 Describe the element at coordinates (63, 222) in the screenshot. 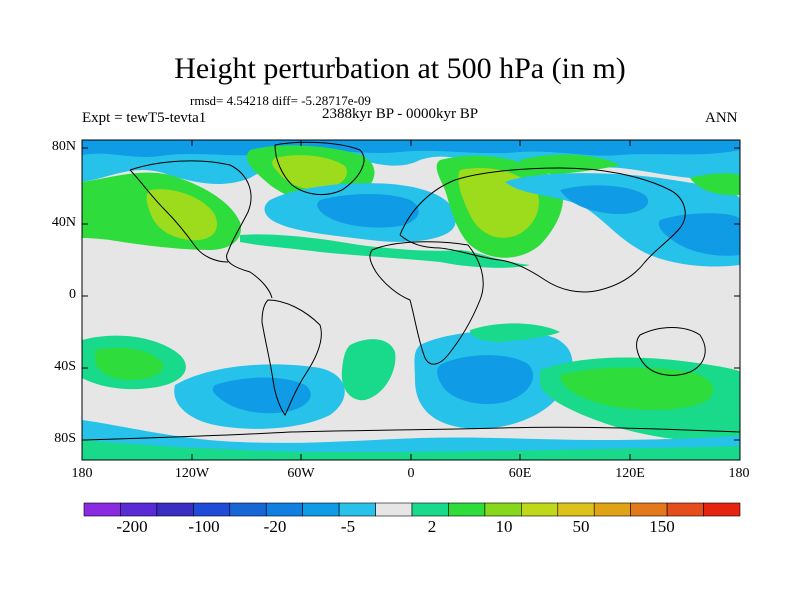

I see `lat-tick-label: 40N` at that location.